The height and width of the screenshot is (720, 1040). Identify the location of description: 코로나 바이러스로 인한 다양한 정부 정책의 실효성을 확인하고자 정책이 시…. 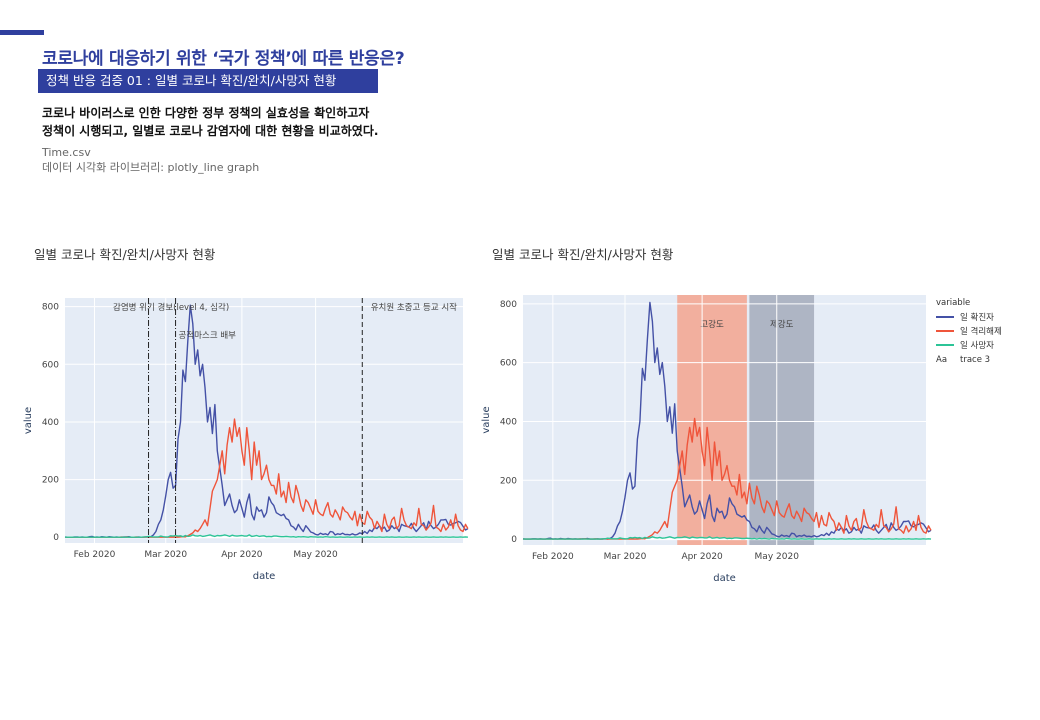
(210, 122).